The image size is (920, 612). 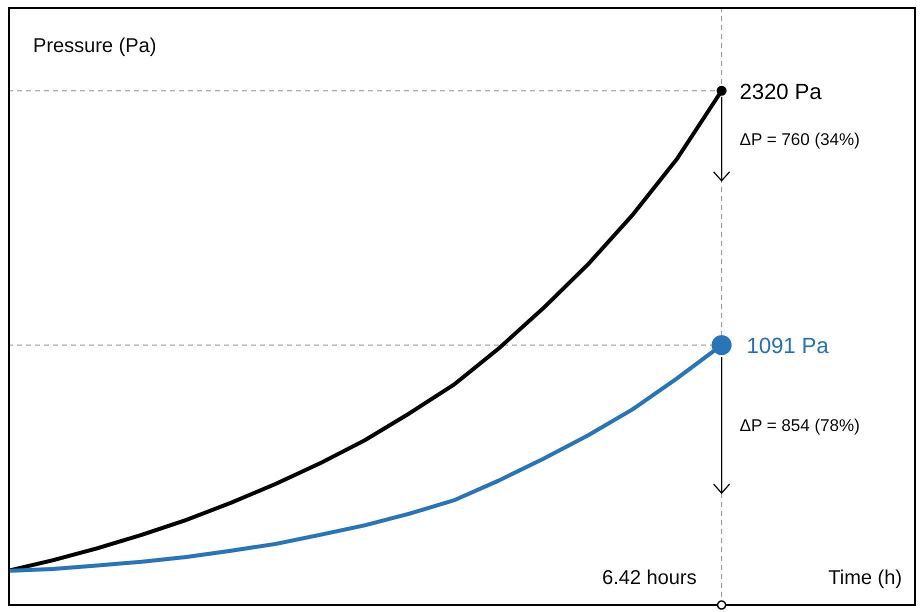 I want to click on y-axis-title: Pressure (Pa), so click(x=94, y=46).